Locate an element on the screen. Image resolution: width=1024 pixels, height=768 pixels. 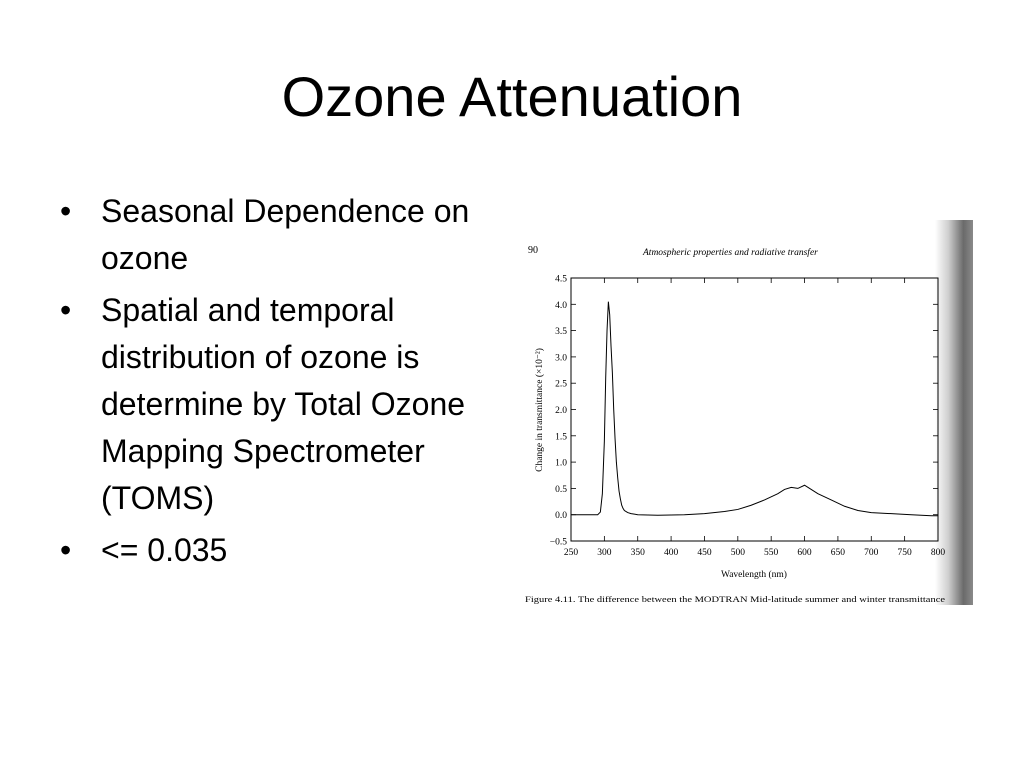
series-line is located at coordinates (754, 409).